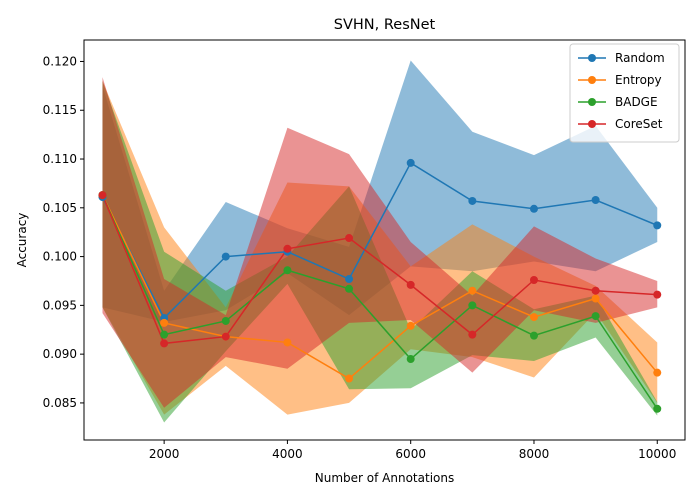  Describe the element at coordinates (60, 159) in the screenshot. I see `y-tick-label: 0.110` at that location.